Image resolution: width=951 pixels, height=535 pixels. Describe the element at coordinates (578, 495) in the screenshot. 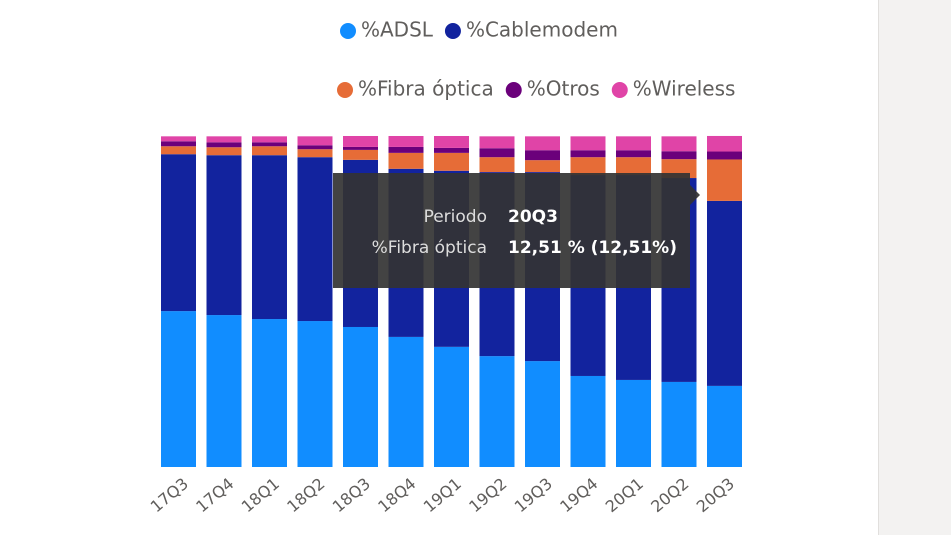

I see `x-tick-label: 19Q4` at that location.